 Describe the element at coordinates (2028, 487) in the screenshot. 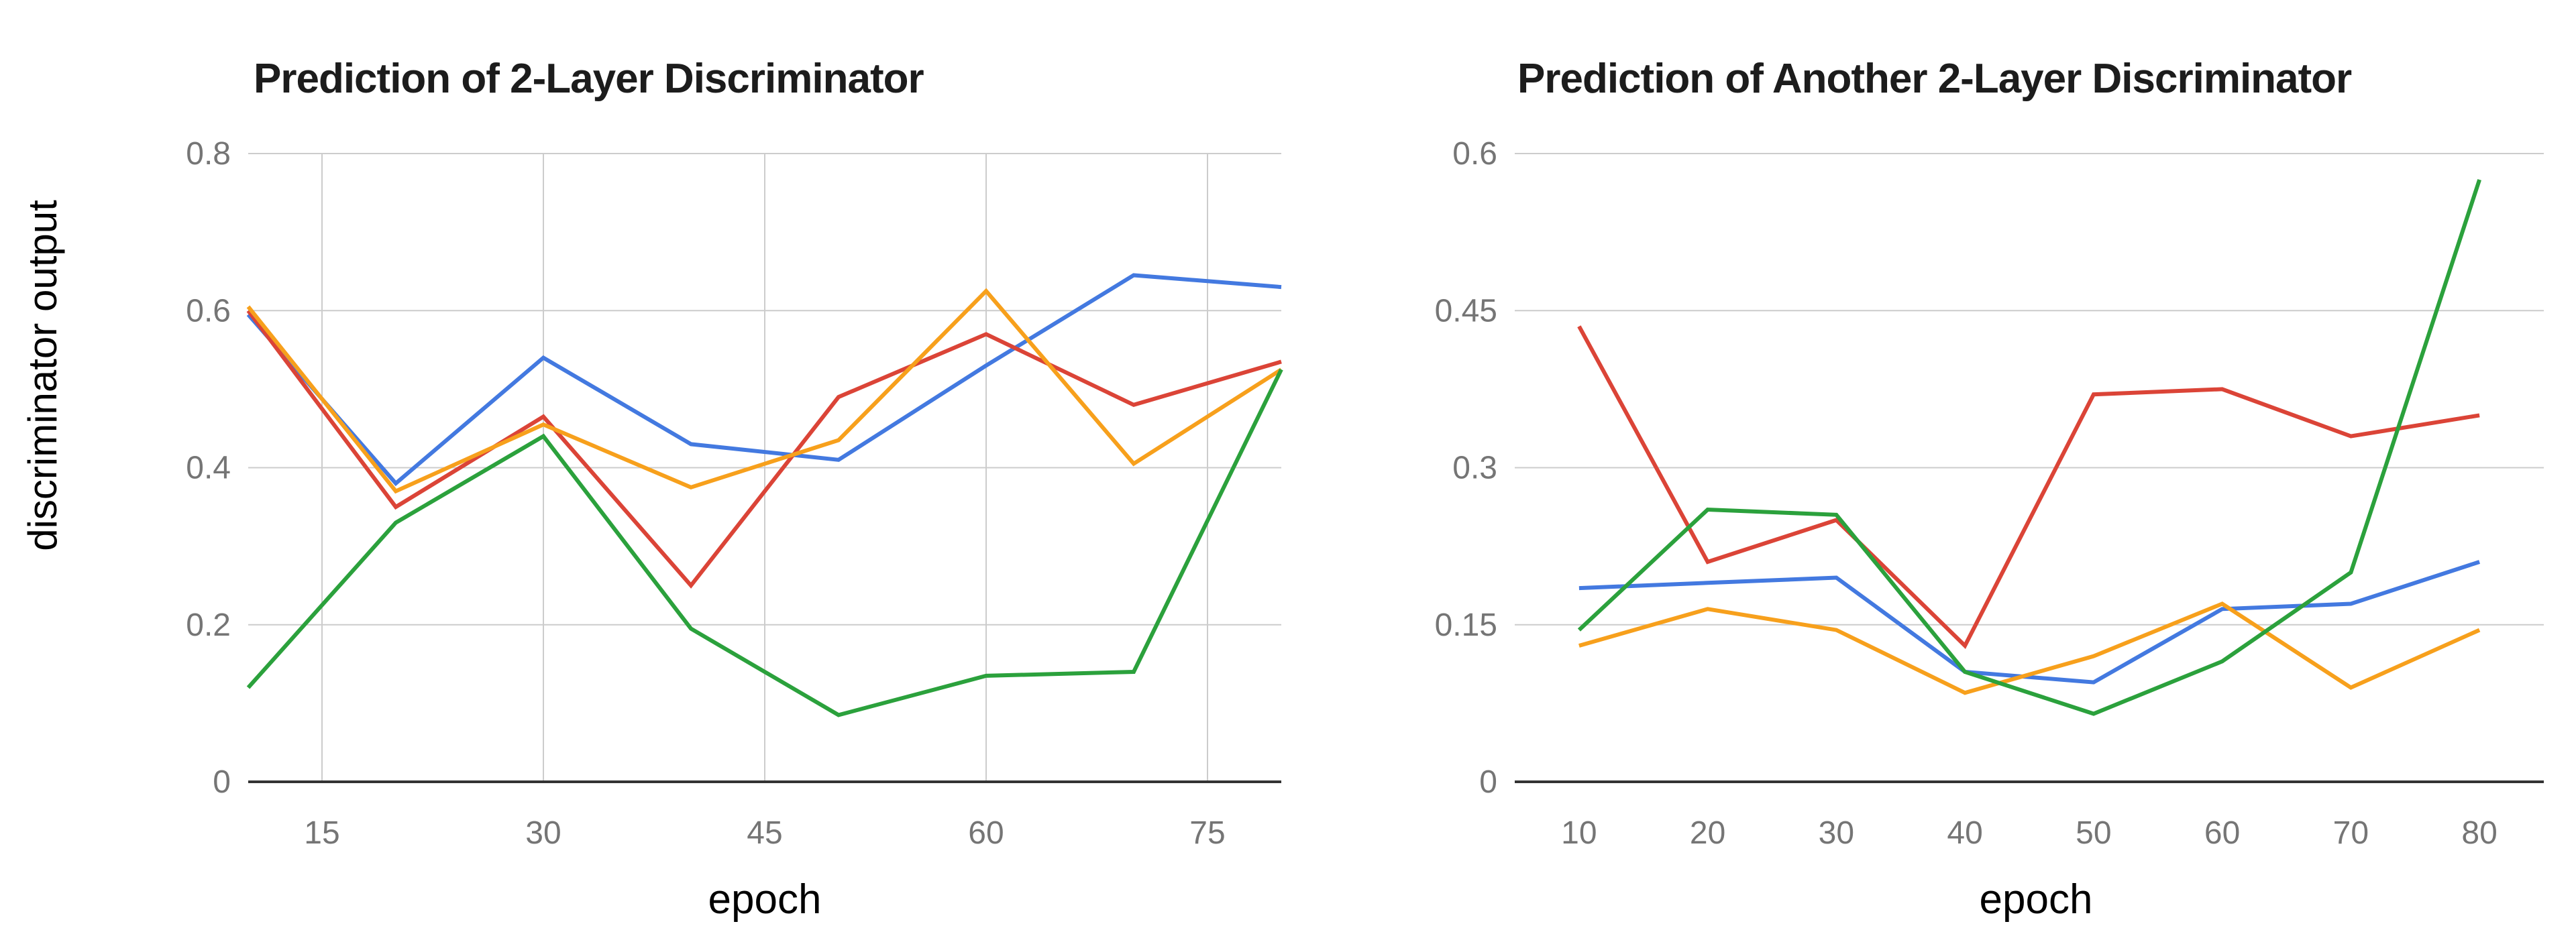

I see `right-chart-series-red-line` at that location.